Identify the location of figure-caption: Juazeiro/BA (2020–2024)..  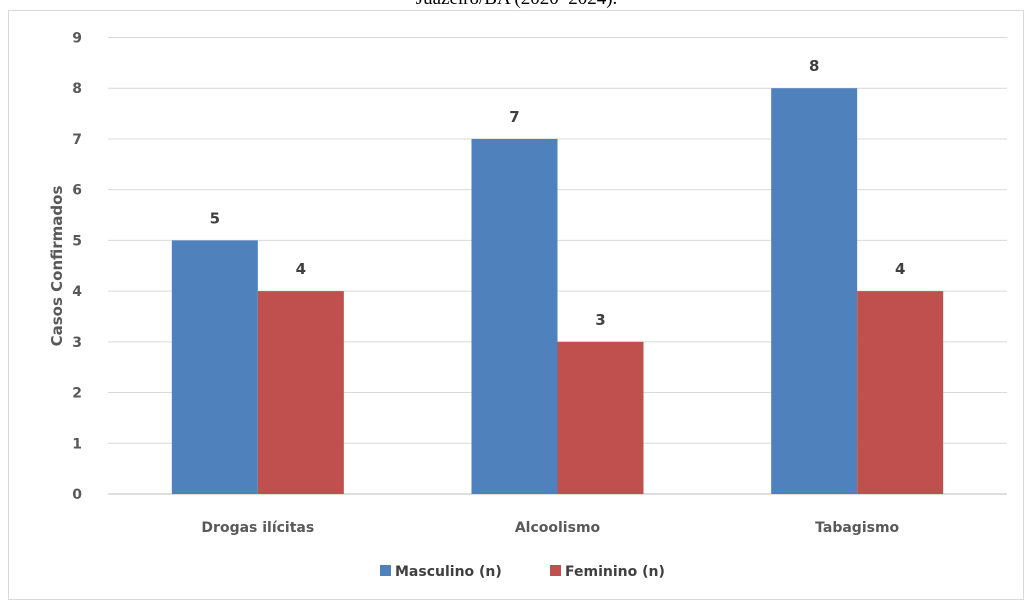
(516, 5).